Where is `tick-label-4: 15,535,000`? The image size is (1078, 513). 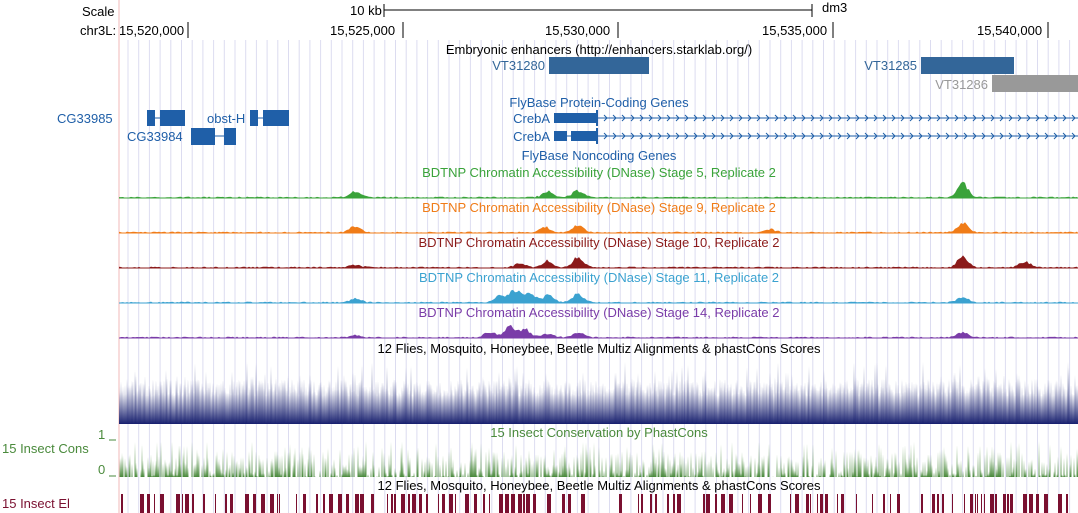
tick-label-4: 15,535,000 is located at coordinates (794, 30).